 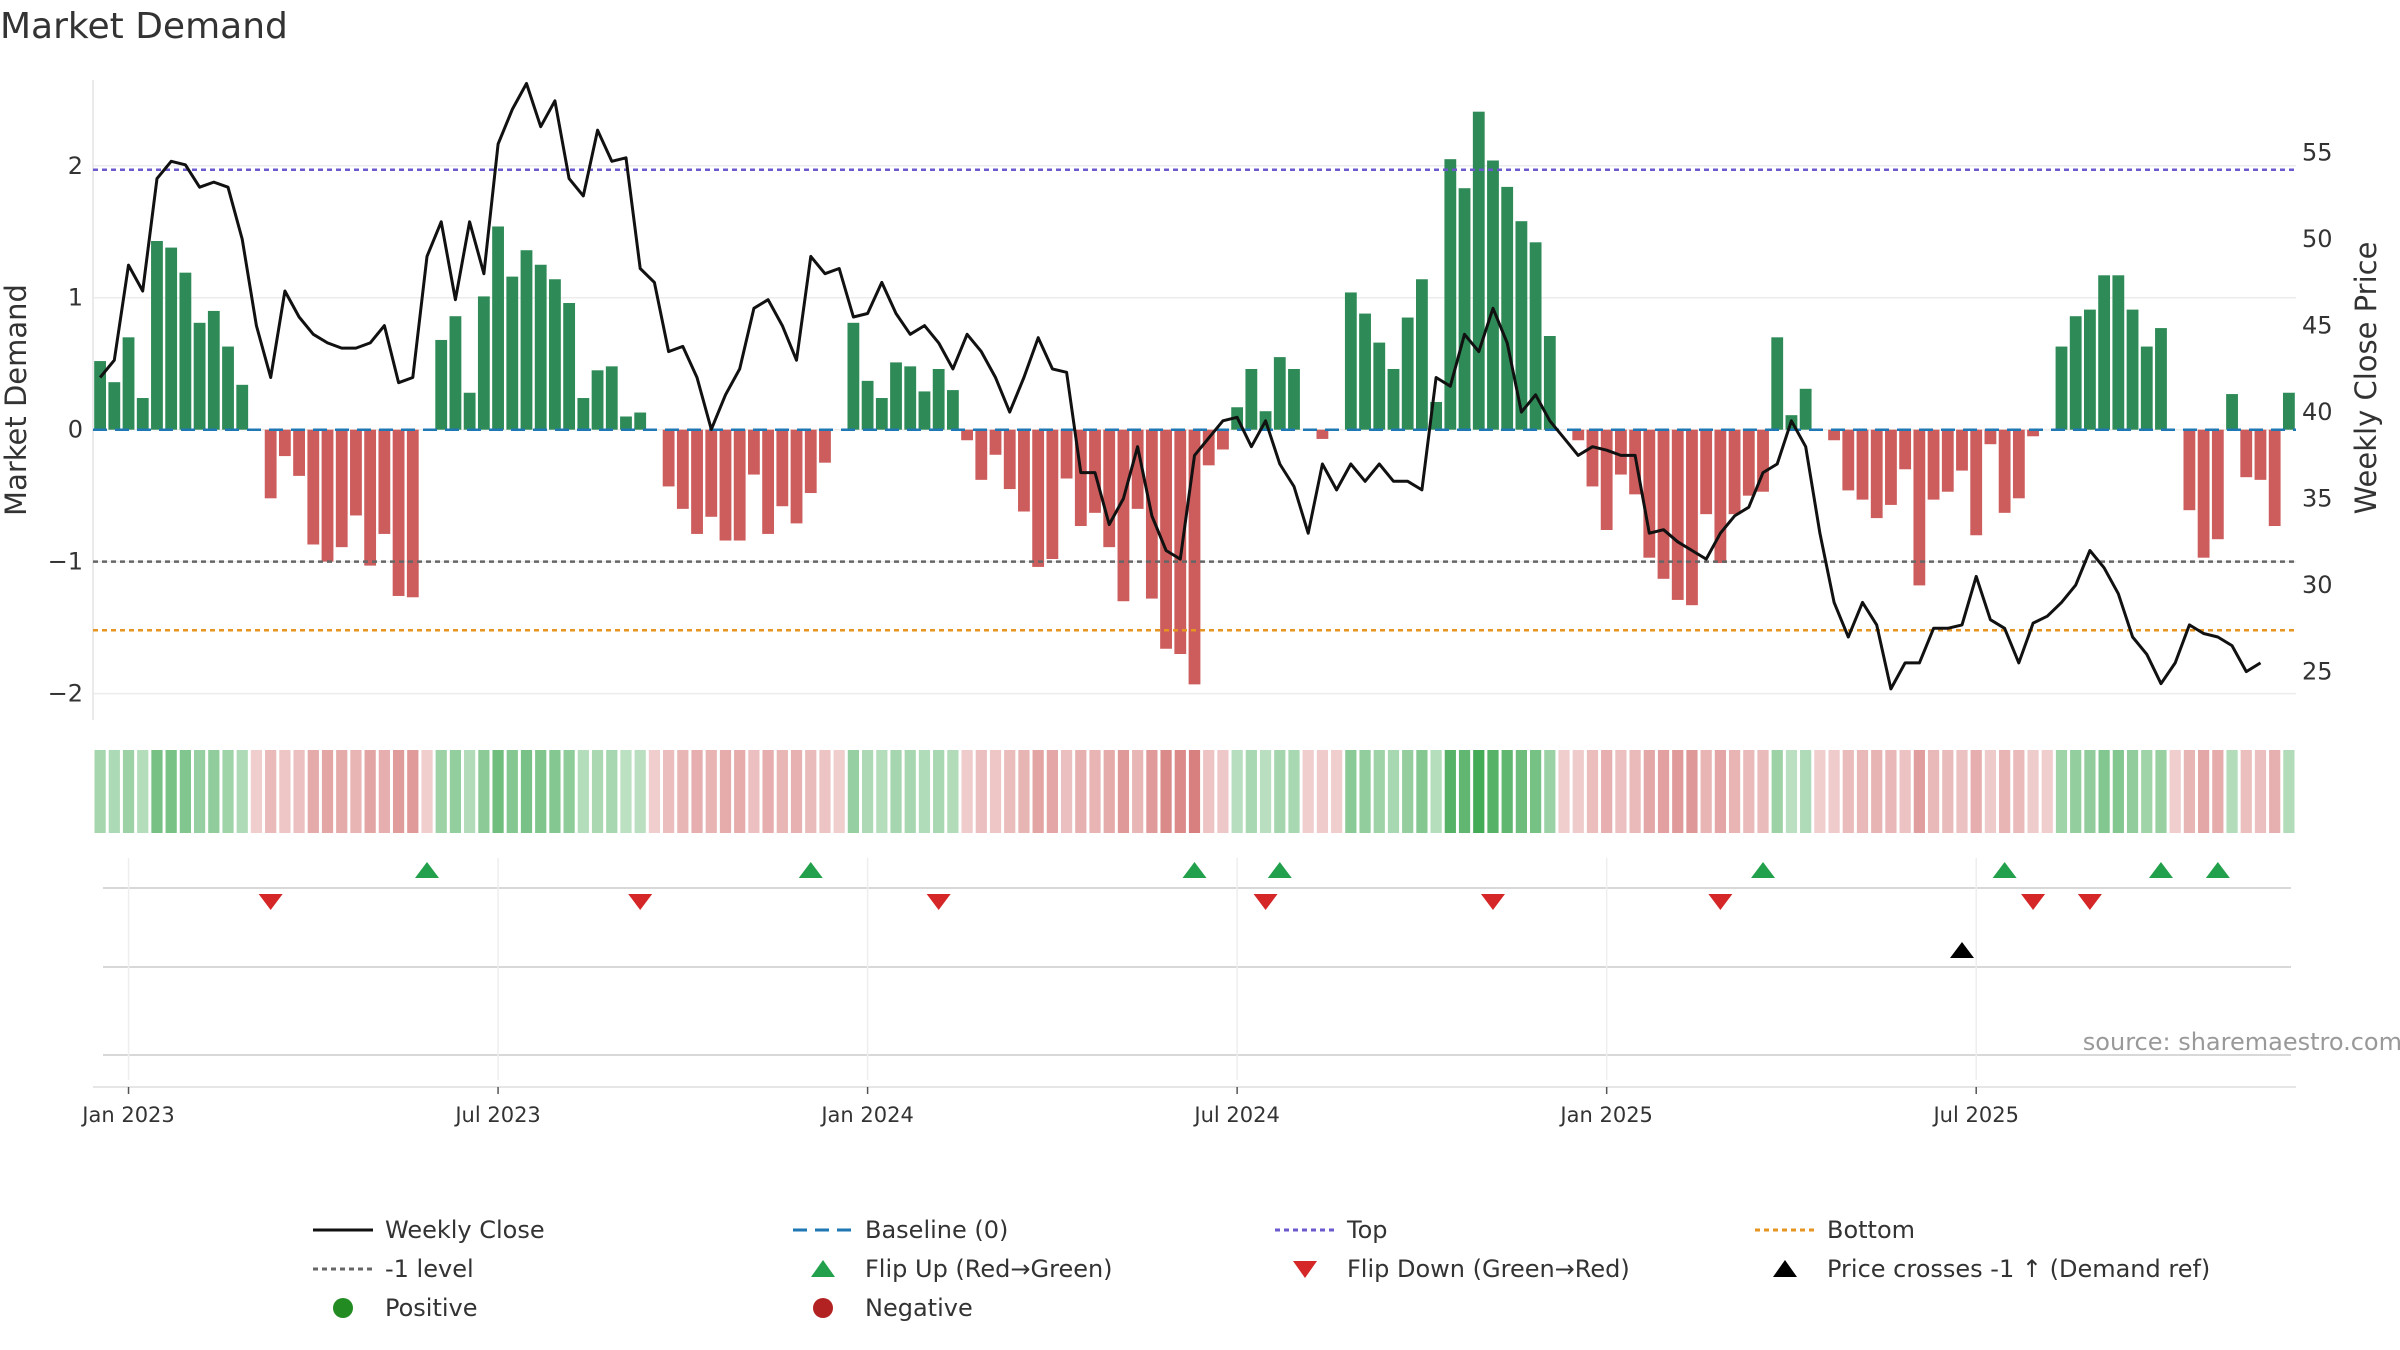 What do you see at coordinates (1331, 1230) in the screenshot?
I see `legend-item: Top` at bounding box center [1331, 1230].